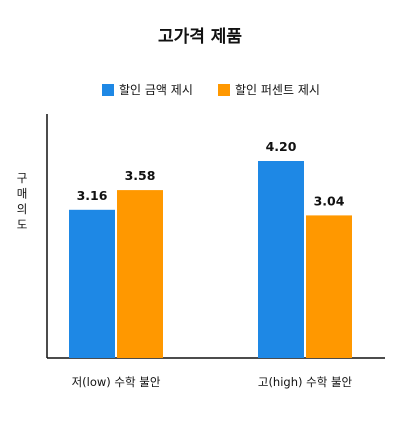  What do you see at coordinates (305, 382) in the screenshot?
I see `category-label-2: 고(high) 수학 불안` at bounding box center [305, 382].